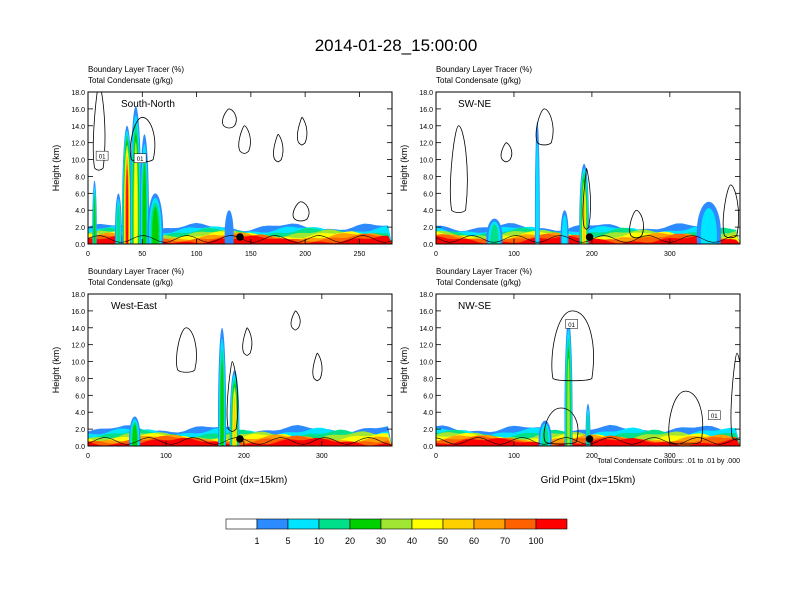  What do you see at coordinates (535, 541) in the screenshot?
I see `colorbar-label: 100` at bounding box center [535, 541].